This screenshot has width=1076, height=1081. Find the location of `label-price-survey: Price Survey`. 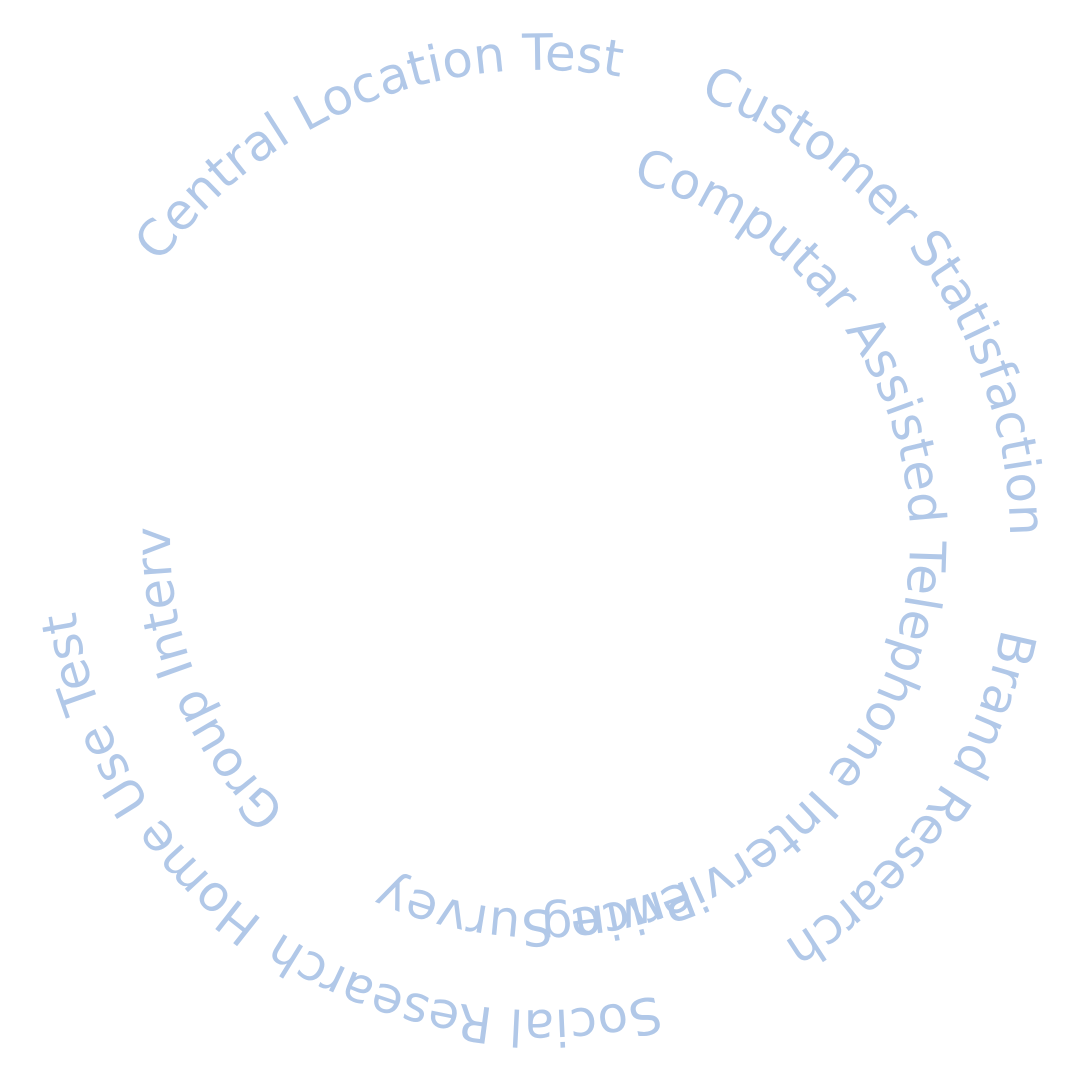

label-price-survey: Price Survey is located at coordinates (534, 910).